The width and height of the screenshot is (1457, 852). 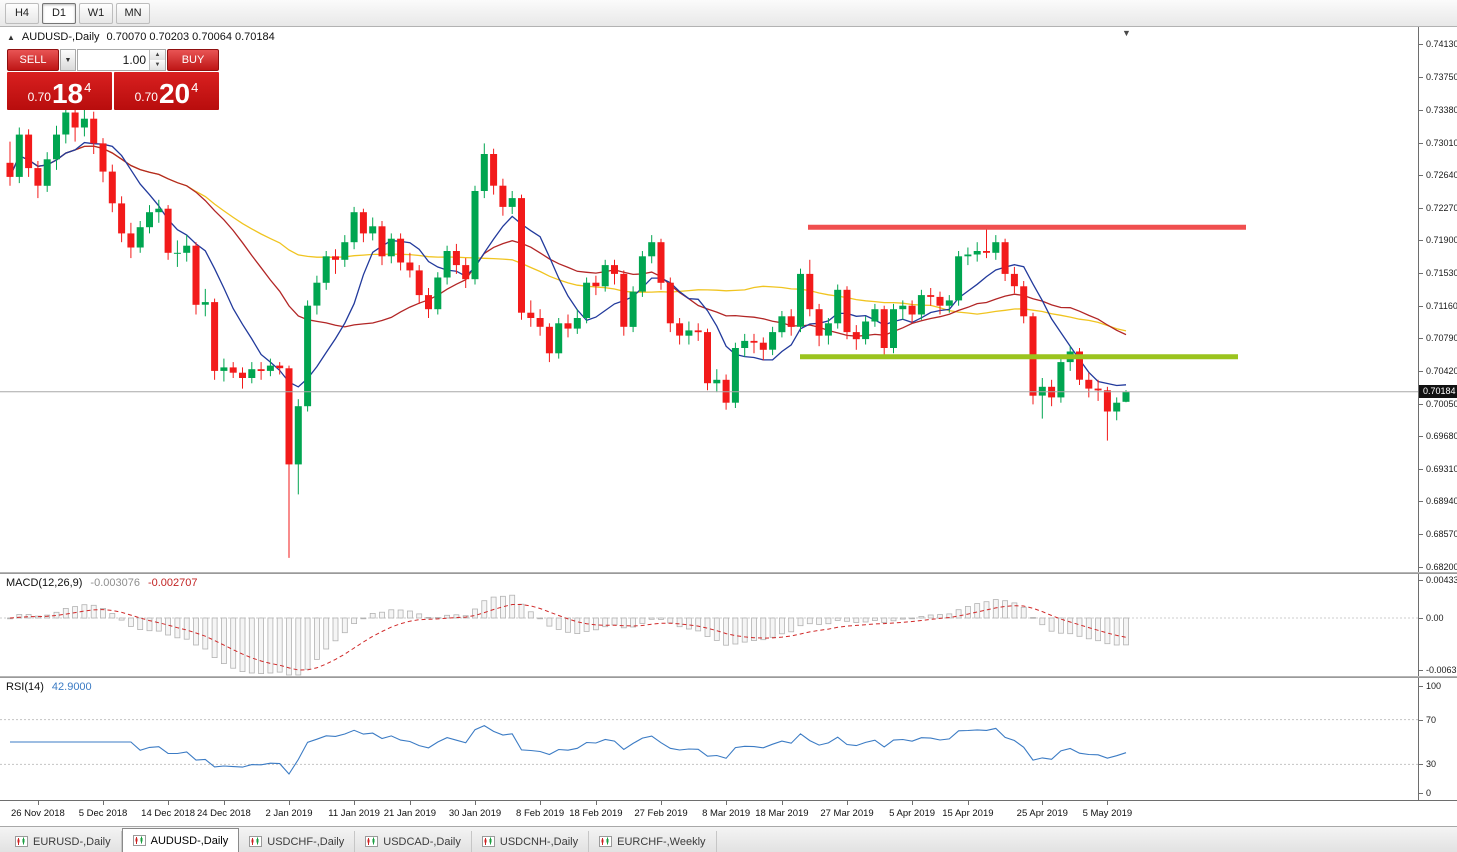 What do you see at coordinates (968, 813) in the screenshot?
I see `time-axis-label: 15 Apr 2019` at bounding box center [968, 813].